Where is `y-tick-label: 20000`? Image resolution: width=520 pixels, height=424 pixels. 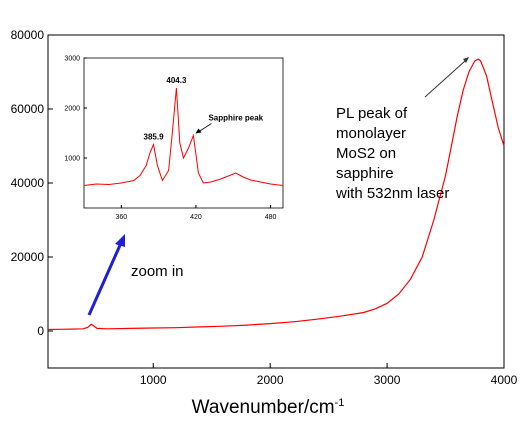
y-tick-label: 20000 is located at coordinates (28, 257).